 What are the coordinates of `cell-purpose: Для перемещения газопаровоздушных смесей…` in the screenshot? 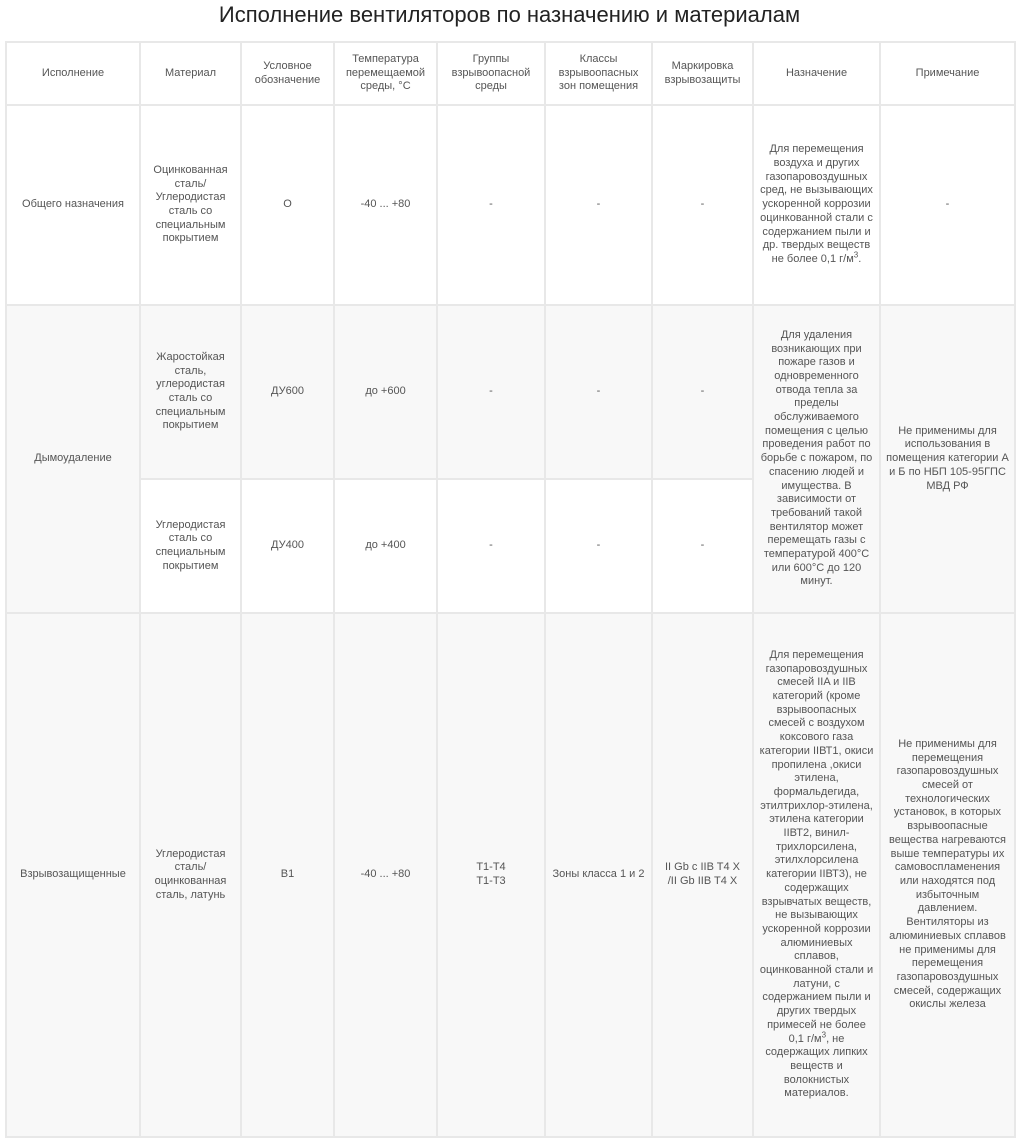 It's located at (816, 875).